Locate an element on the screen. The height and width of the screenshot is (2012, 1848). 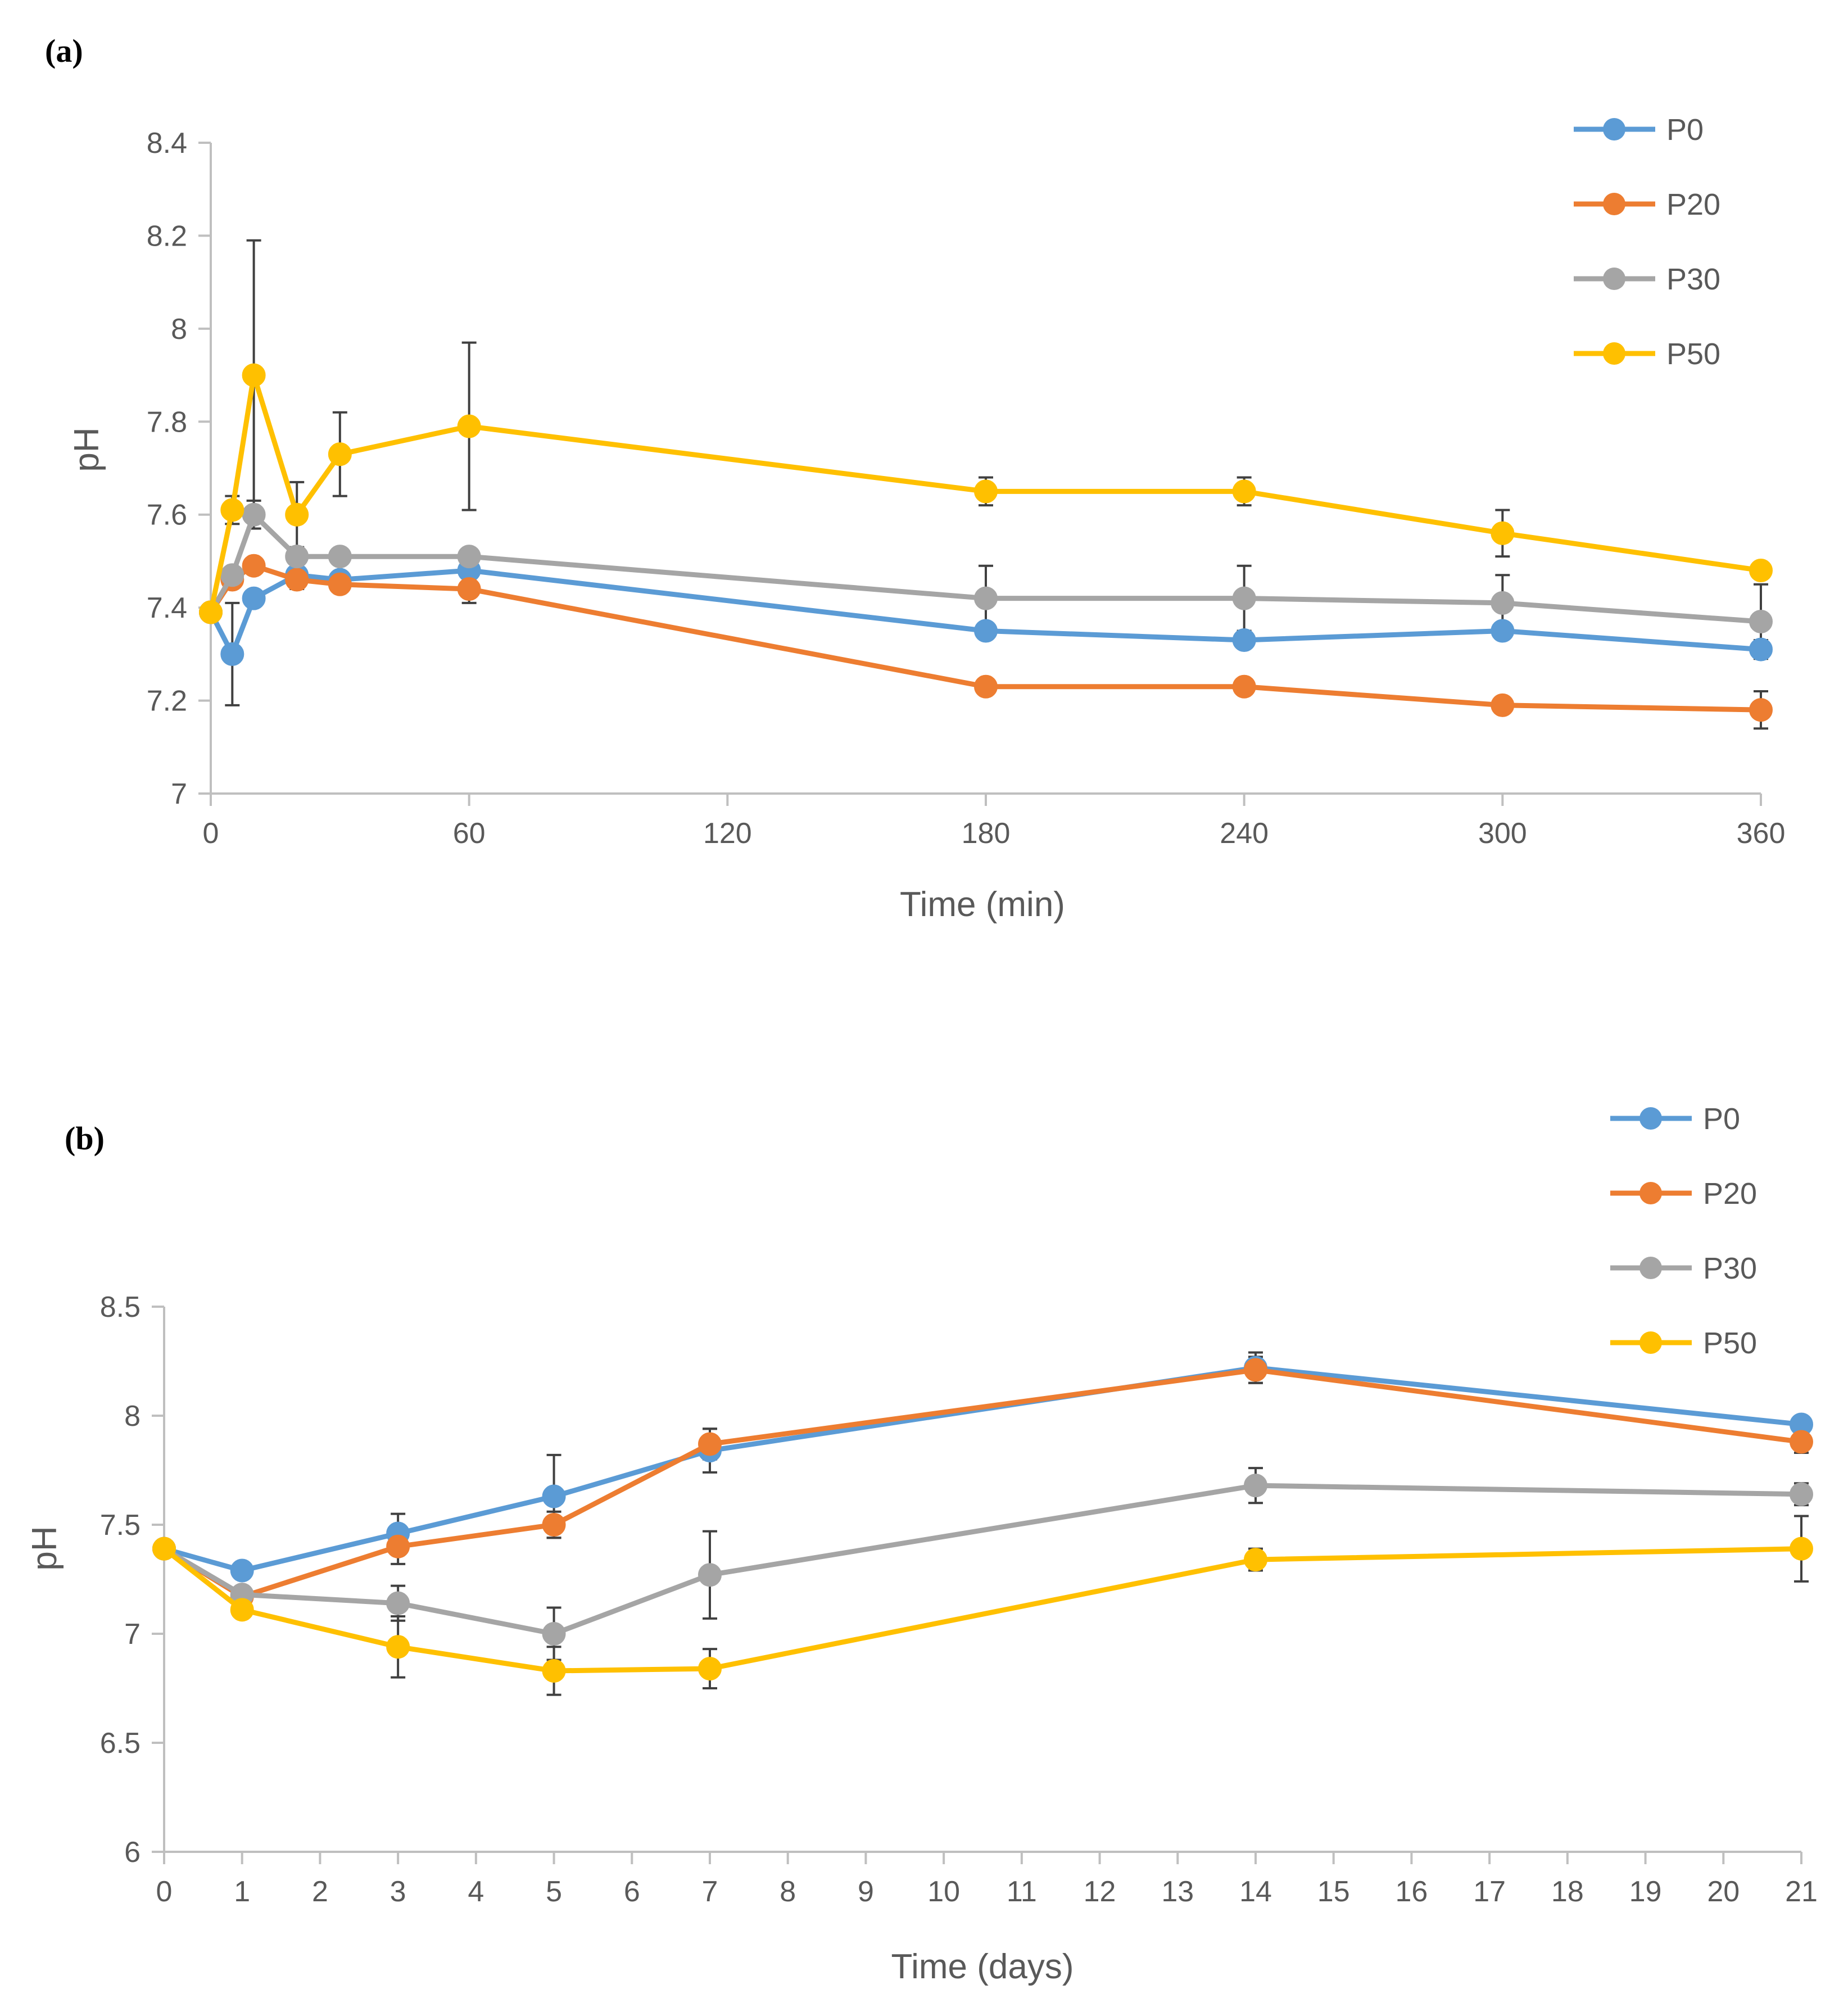
x-tick-label: 6 is located at coordinates (632, 1891).